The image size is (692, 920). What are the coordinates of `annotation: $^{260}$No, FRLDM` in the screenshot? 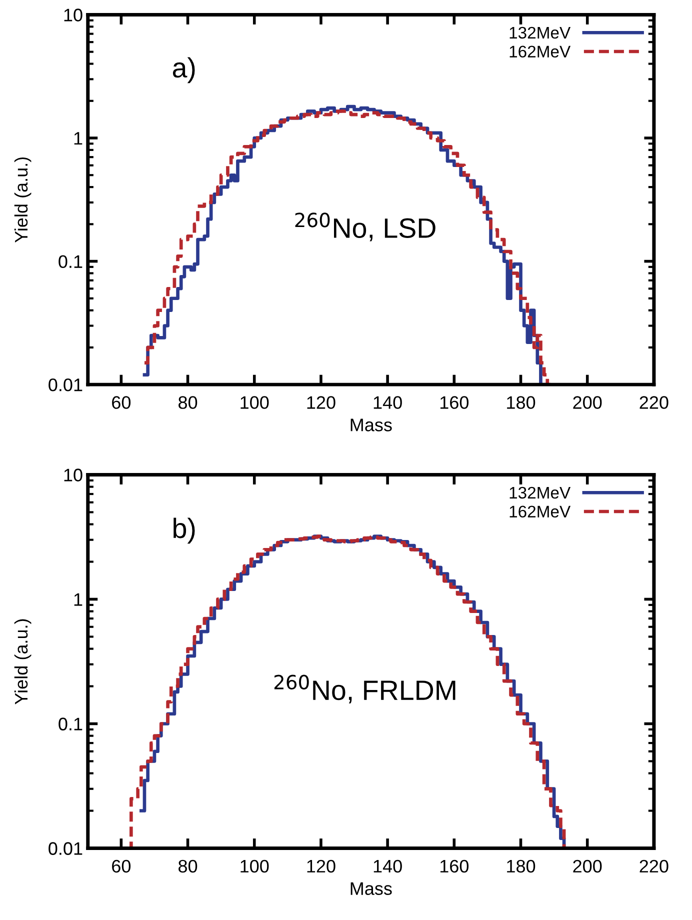 It's located at (365, 689).